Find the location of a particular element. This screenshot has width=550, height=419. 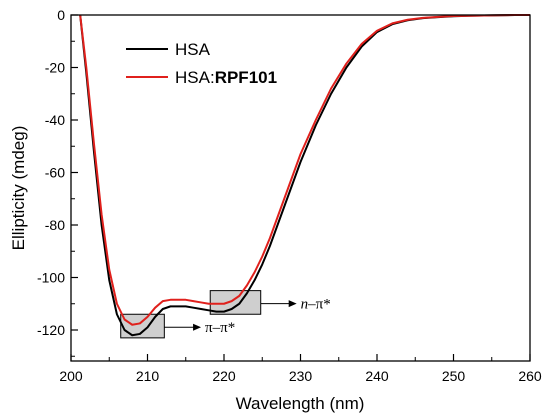

annotation-label-part: π–π* is located at coordinates (220, 328).